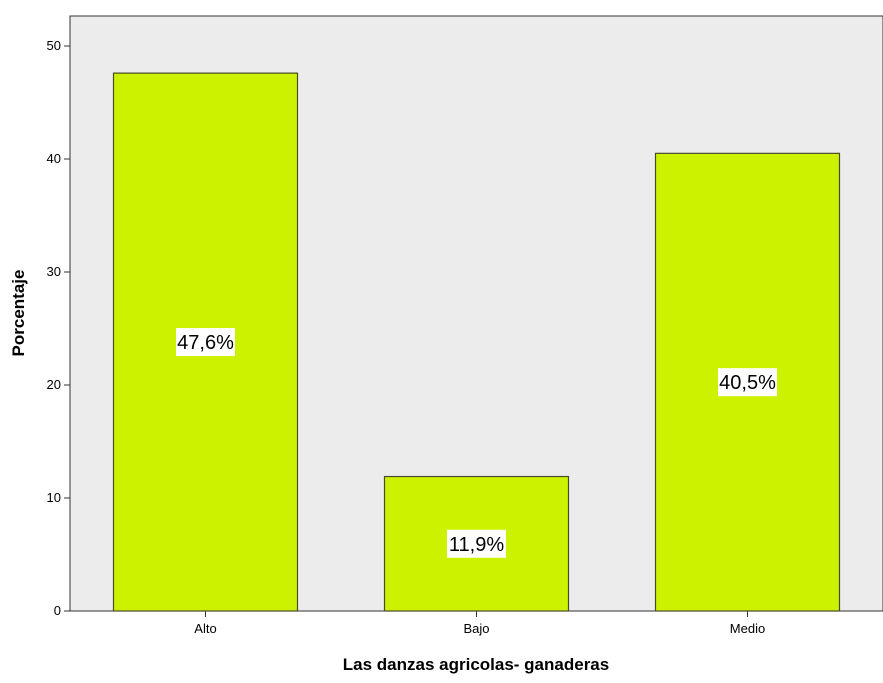 This screenshot has width=883, height=683. I want to click on x-tick-label: Medio, so click(747, 628).